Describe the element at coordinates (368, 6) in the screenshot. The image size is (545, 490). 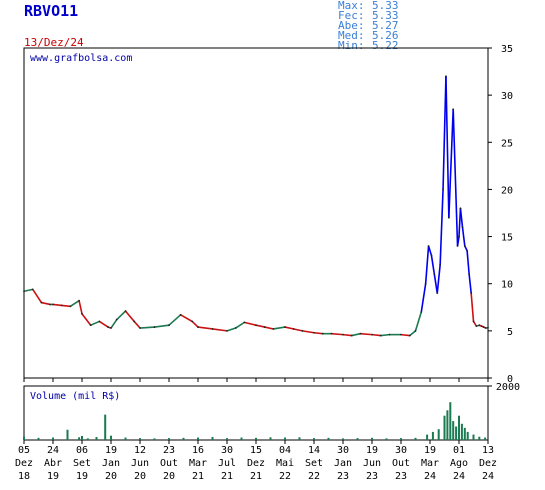
I see `stat-max: Max: 5.33` at that location.